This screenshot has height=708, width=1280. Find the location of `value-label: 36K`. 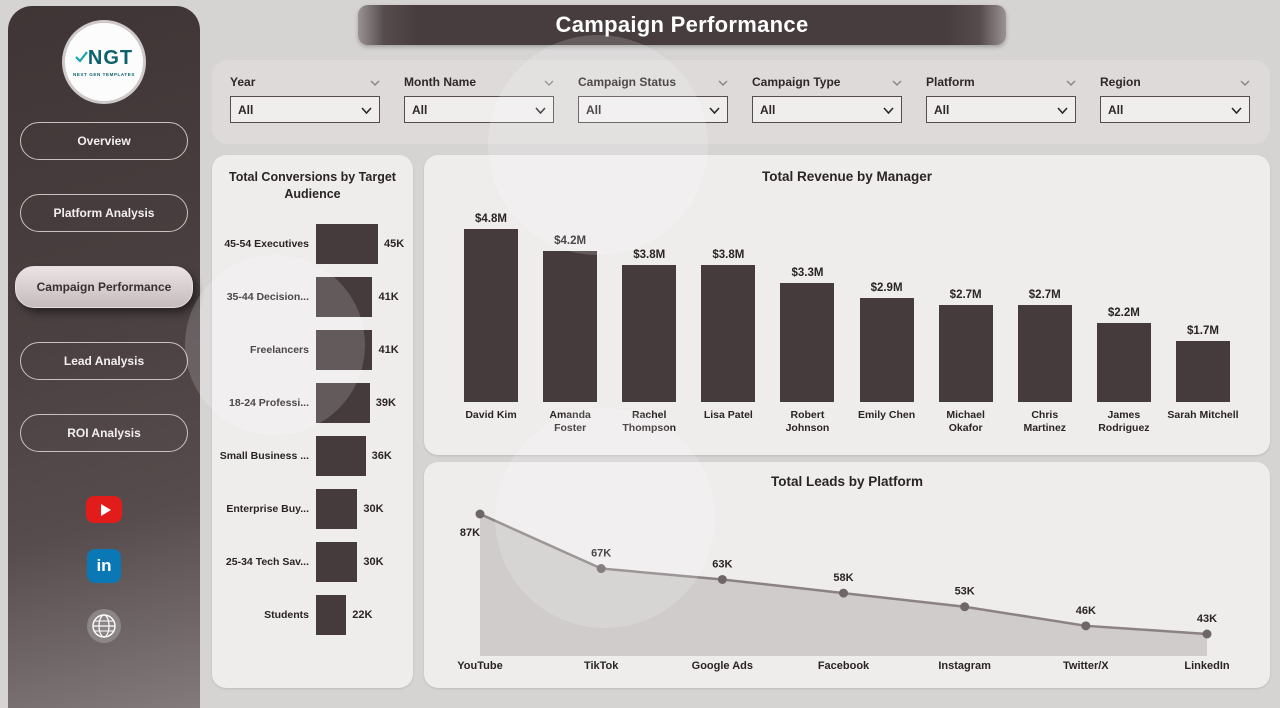

value-label: 36K is located at coordinates (381, 456).